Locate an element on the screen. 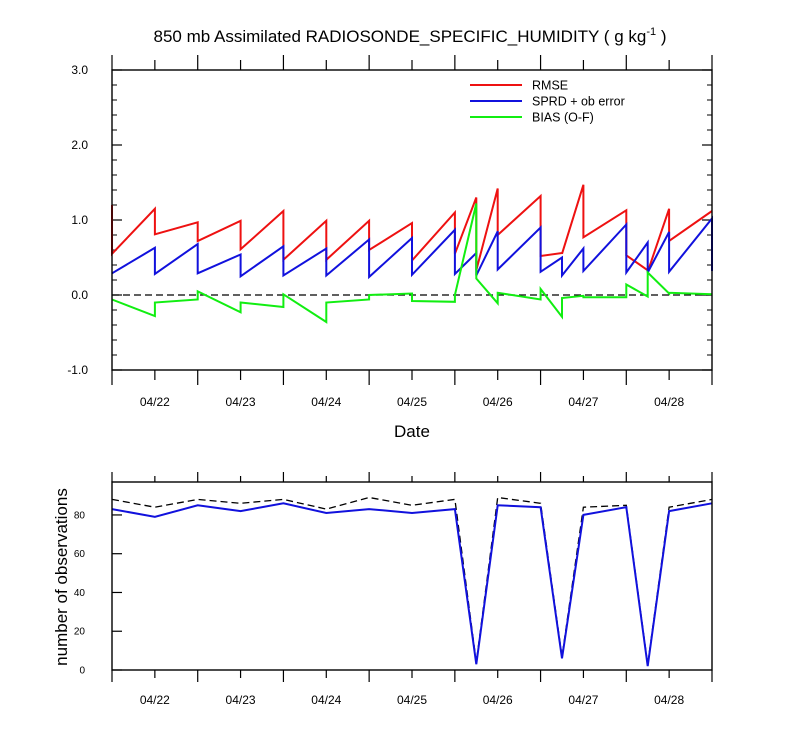  bottom-y-axis-label: number of observations is located at coordinates (61, 577).